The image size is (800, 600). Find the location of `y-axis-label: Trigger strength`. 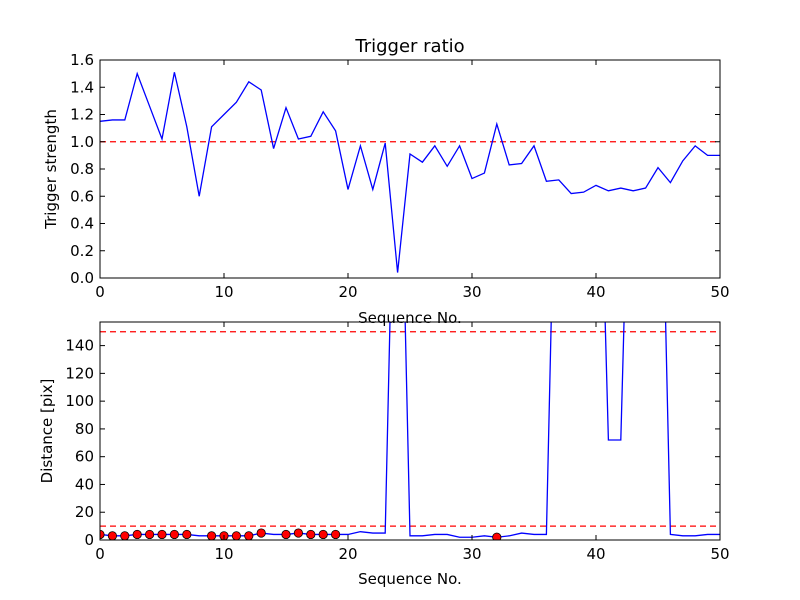

y-axis-label: Trigger strength is located at coordinates (51, 169).